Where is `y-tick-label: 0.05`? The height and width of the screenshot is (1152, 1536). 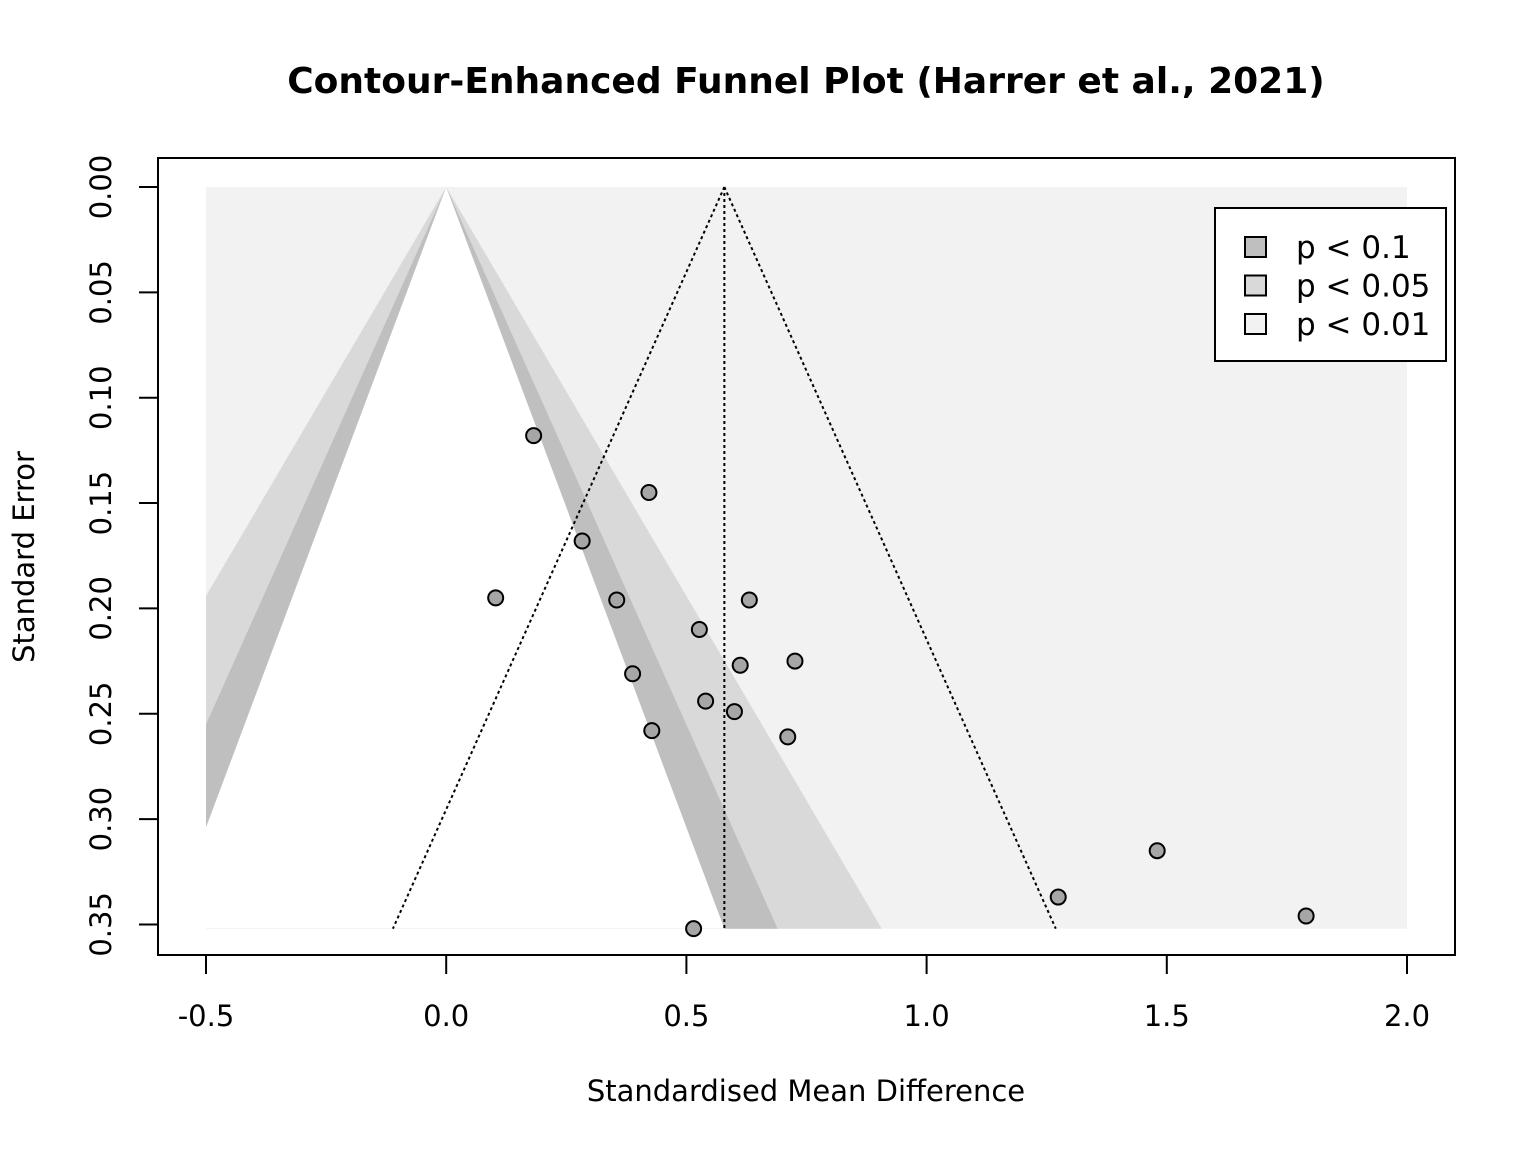
y-tick-label: 0.05 is located at coordinates (101, 292).